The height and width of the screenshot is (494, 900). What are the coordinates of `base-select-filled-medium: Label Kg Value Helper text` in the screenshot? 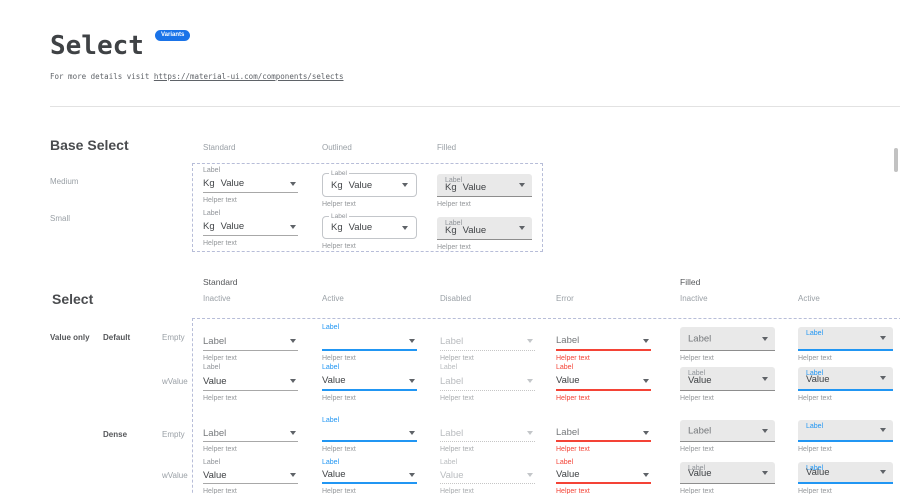 It's located at (484, 187).